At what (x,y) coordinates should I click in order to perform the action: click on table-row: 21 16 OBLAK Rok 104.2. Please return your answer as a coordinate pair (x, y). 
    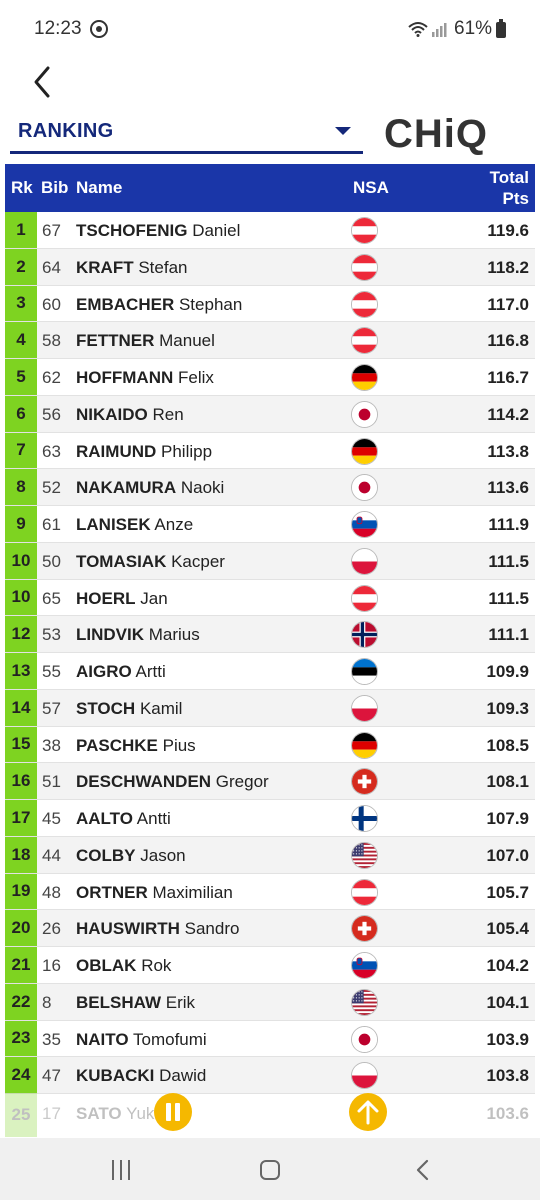
    Looking at the image, I should click on (270, 965).